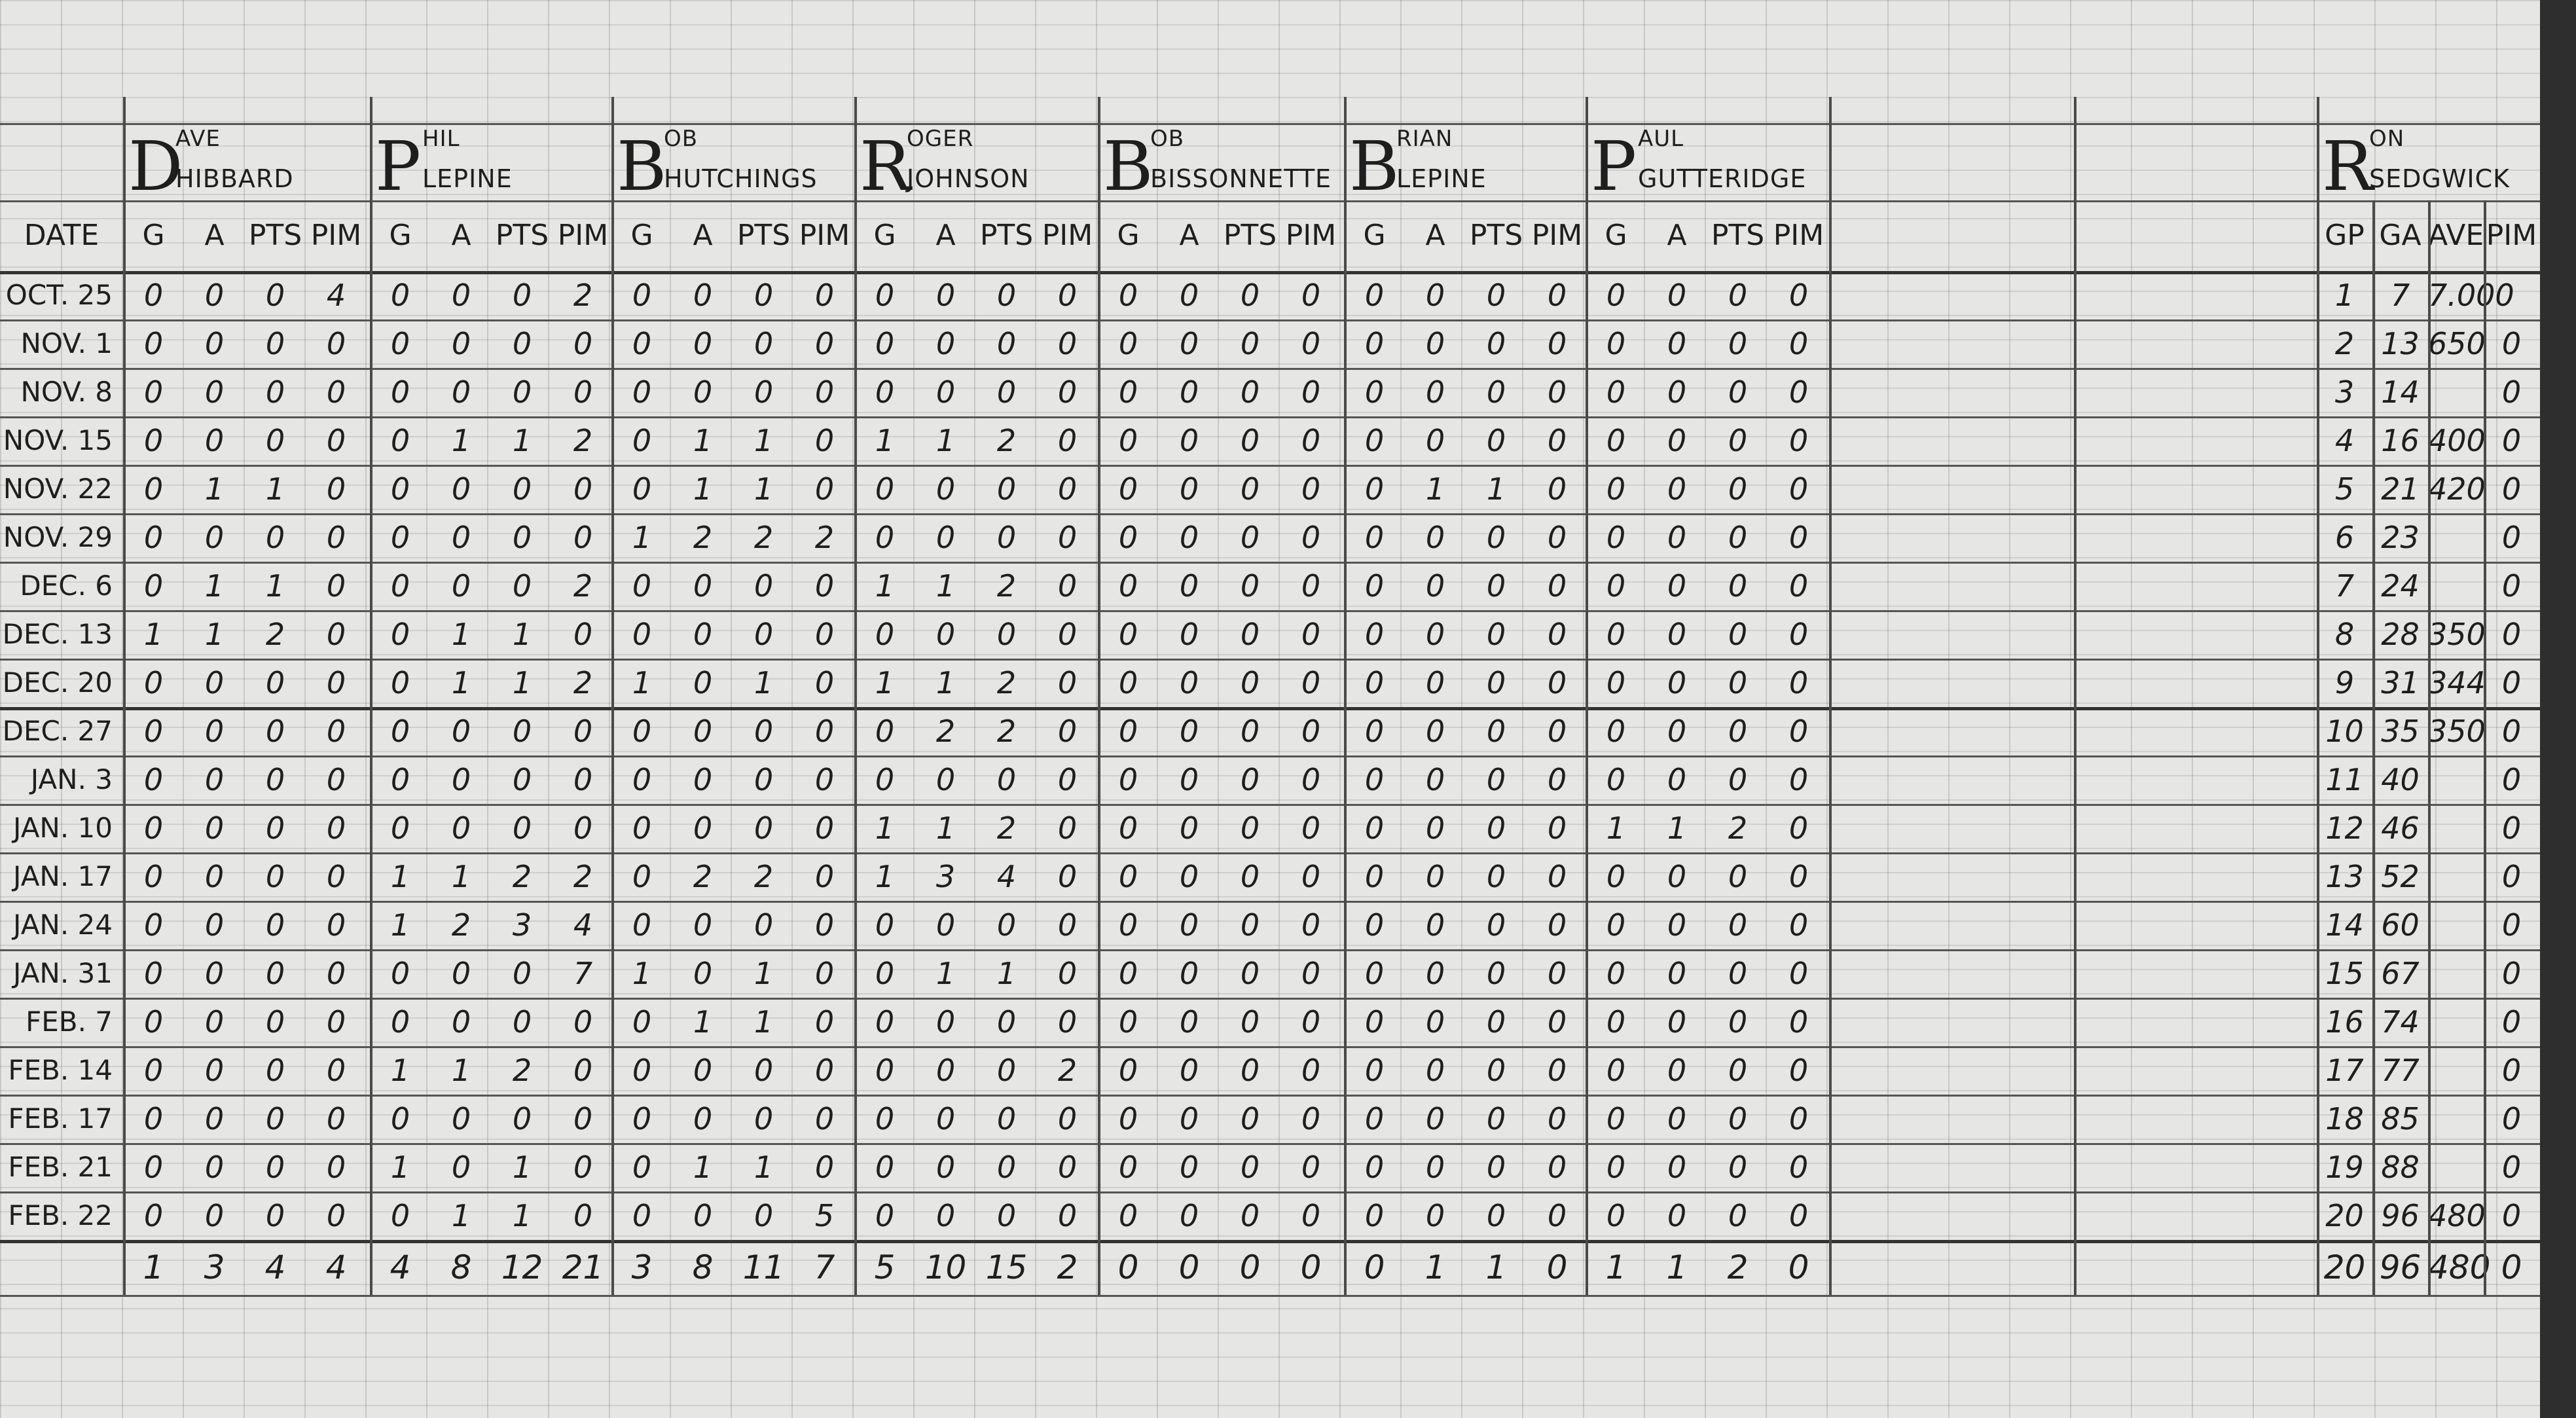 Image resolution: width=2576 pixels, height=1418 pixels. Describe the element at coordinates (66, 586) in the screenshot. I see `date-cell: DEC. 6` at that location.